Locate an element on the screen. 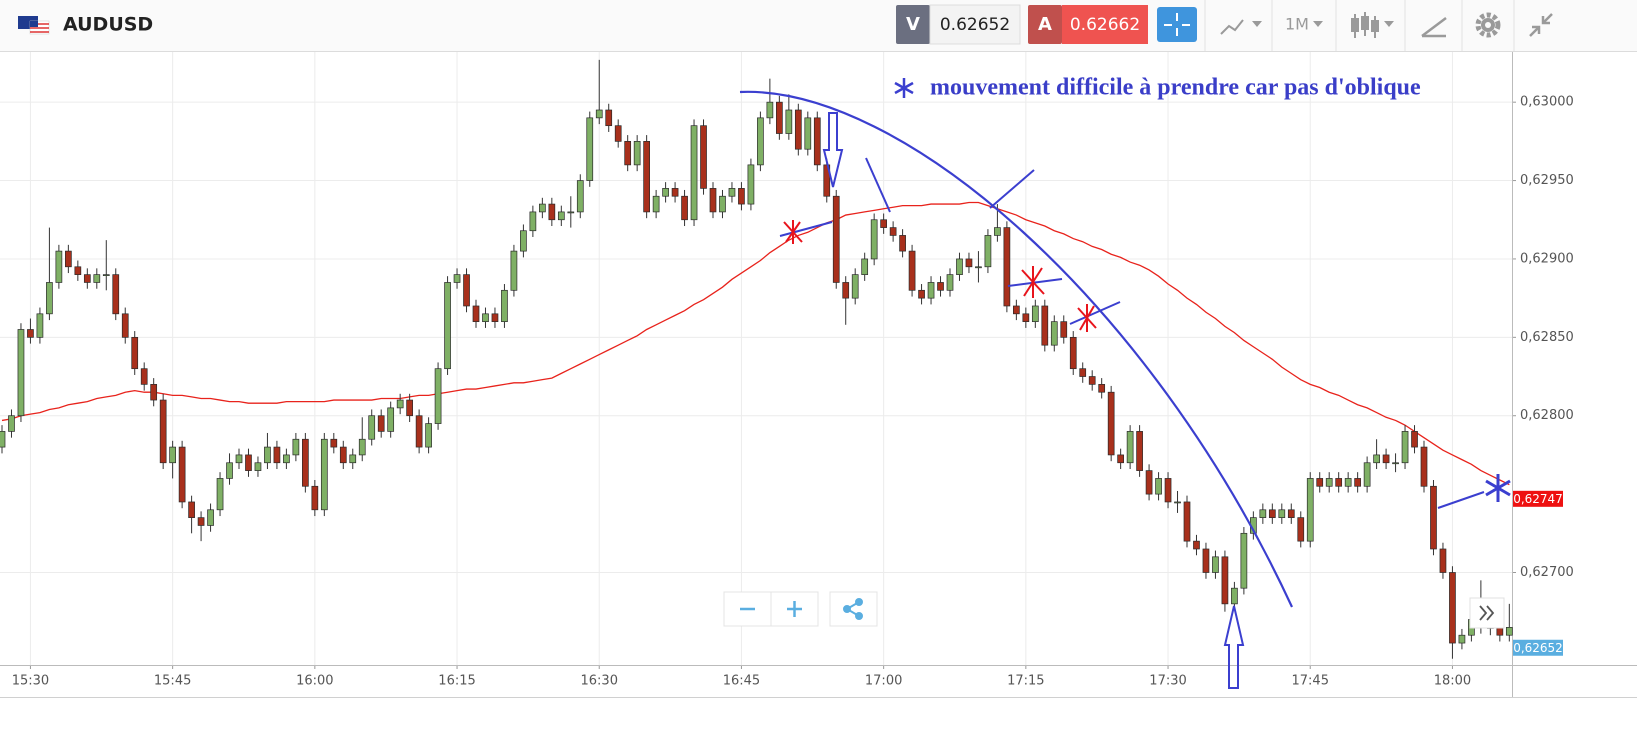  bid-box is located at coordinates (975, 24).